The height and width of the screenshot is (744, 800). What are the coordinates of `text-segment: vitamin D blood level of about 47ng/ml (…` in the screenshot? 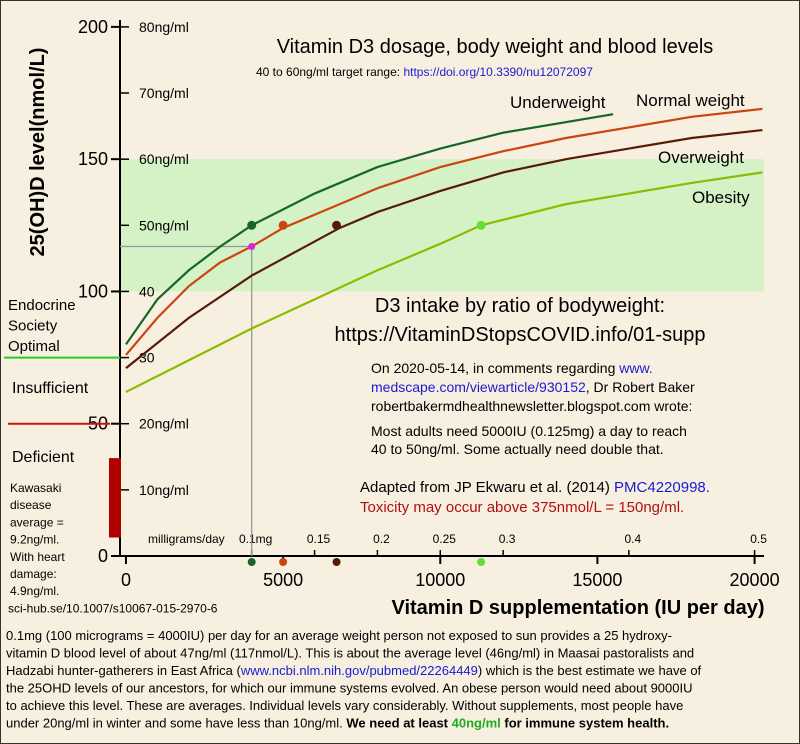 It's located at (350, 653).